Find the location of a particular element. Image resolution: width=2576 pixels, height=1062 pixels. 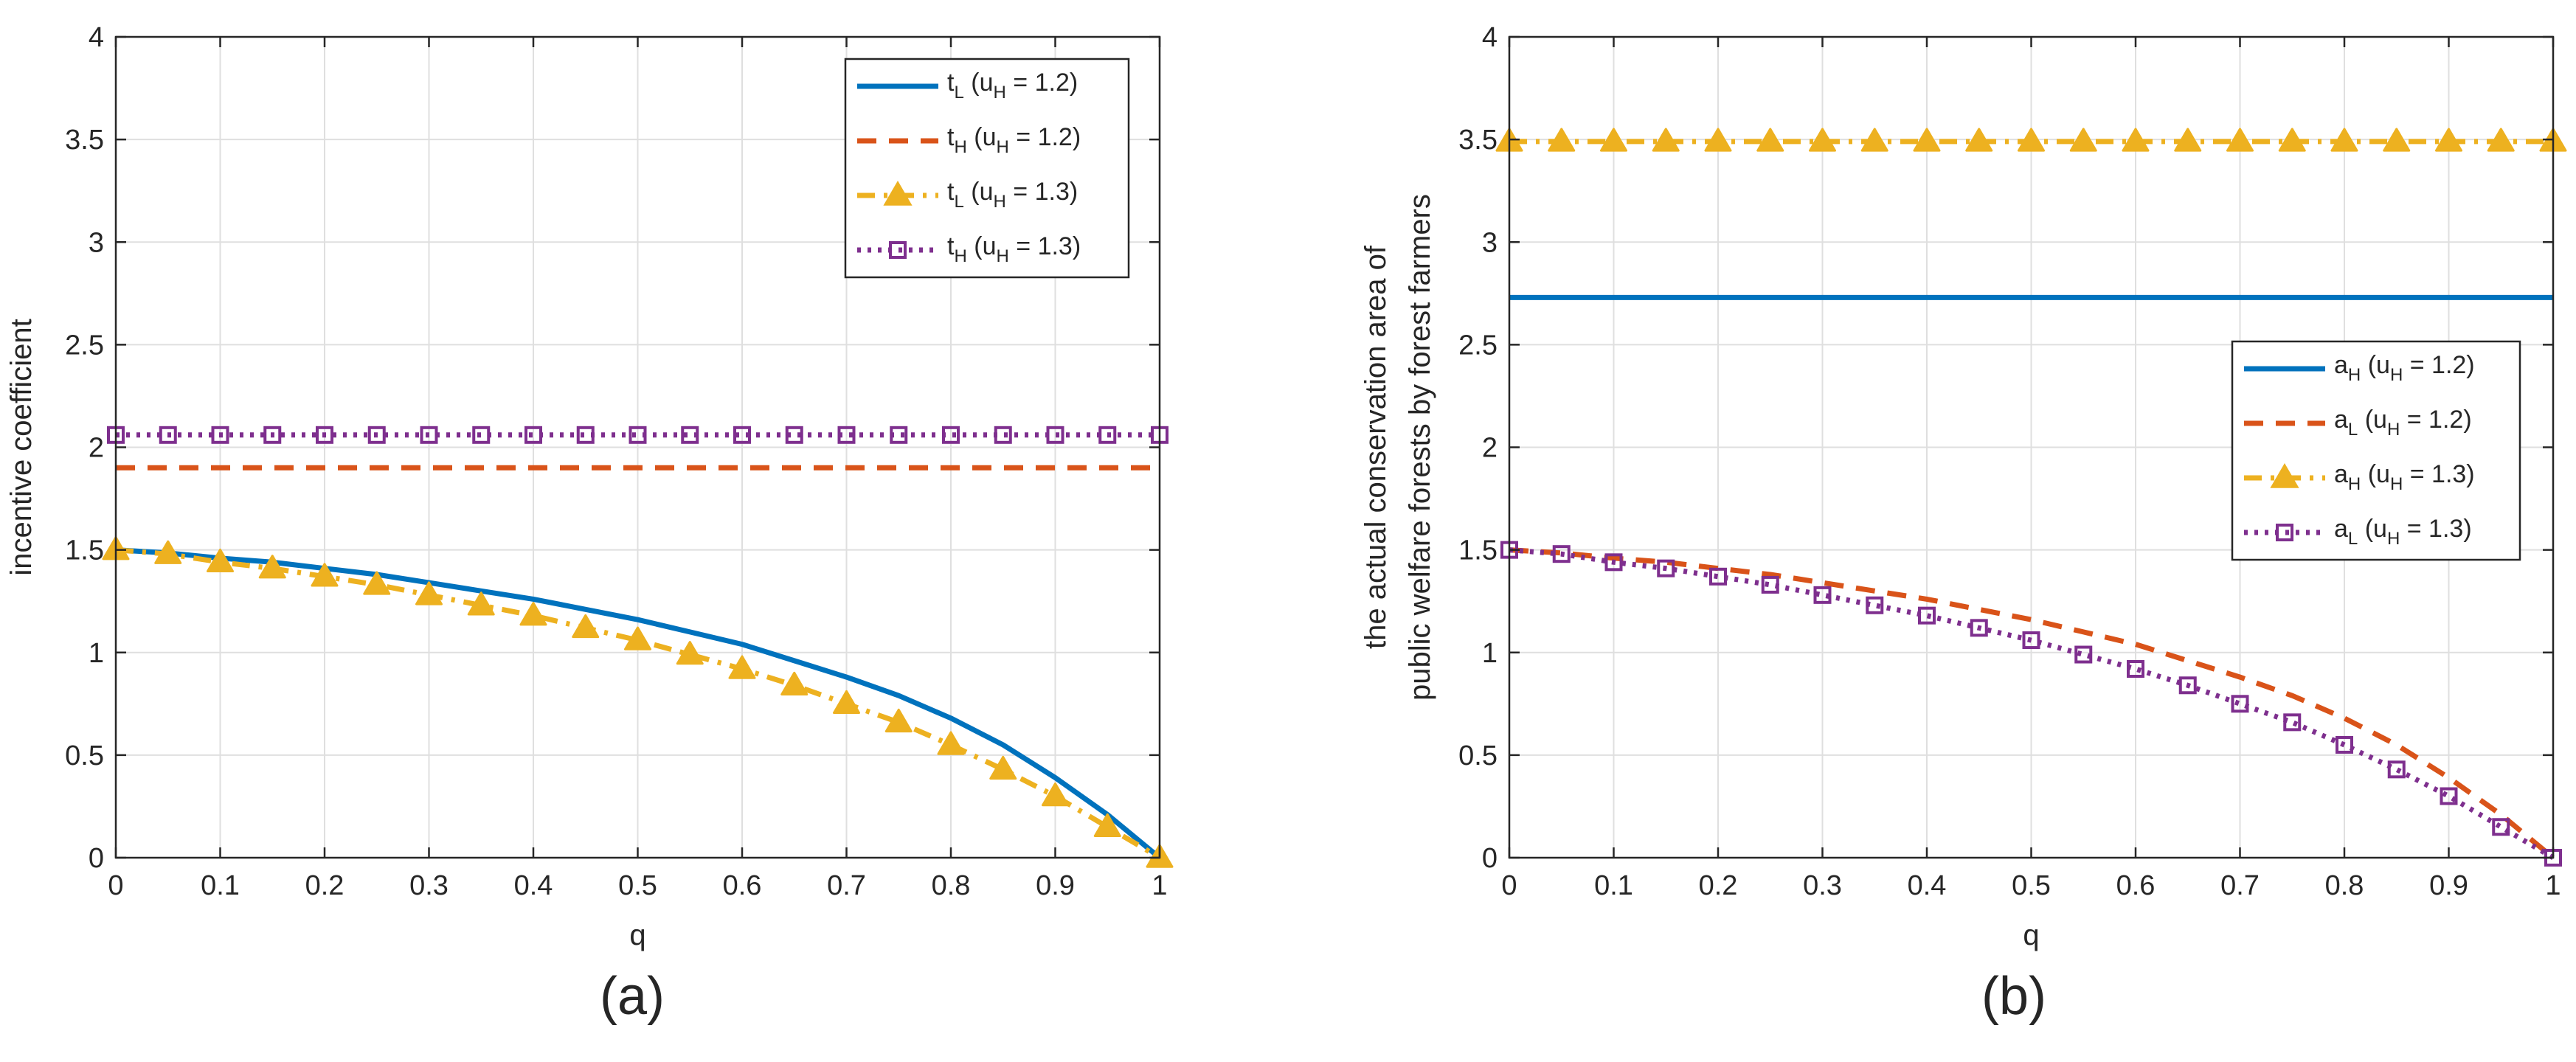

legend-box is located at coordinates (2376, 450).